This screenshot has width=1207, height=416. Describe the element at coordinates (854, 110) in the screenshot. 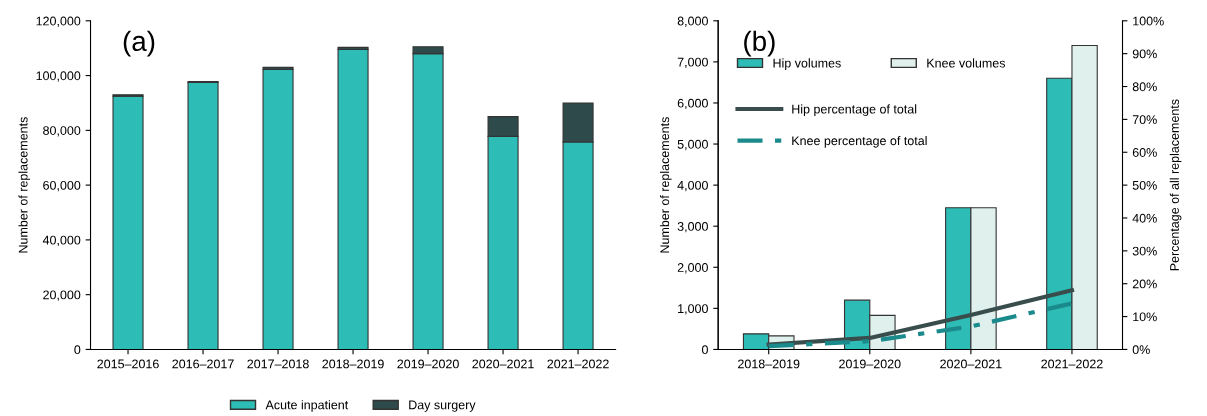

I see `legend-label: Hip percentage of total` at that location.